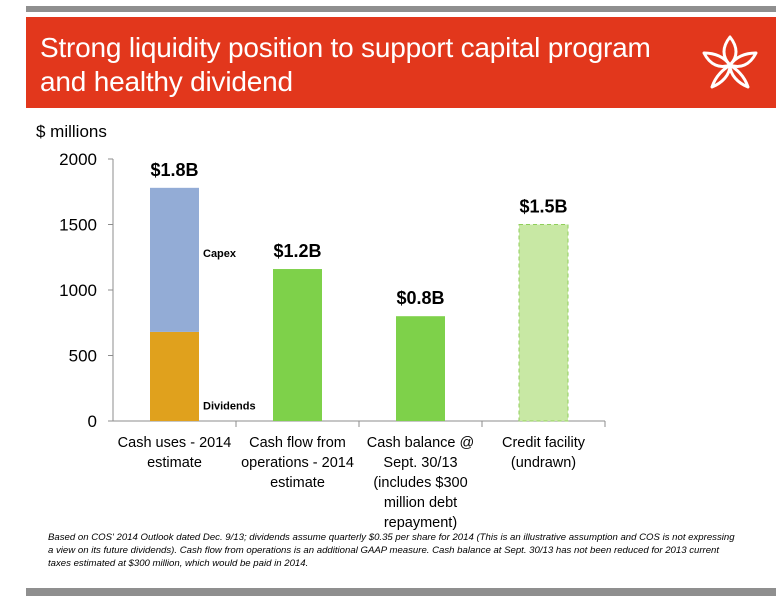 The width and height of the screenshot is (776, 600). What do you see at coordinates (229, 406) in the screenshot?
I see `segment-label: Dividends` at bounding box center [229, 406].